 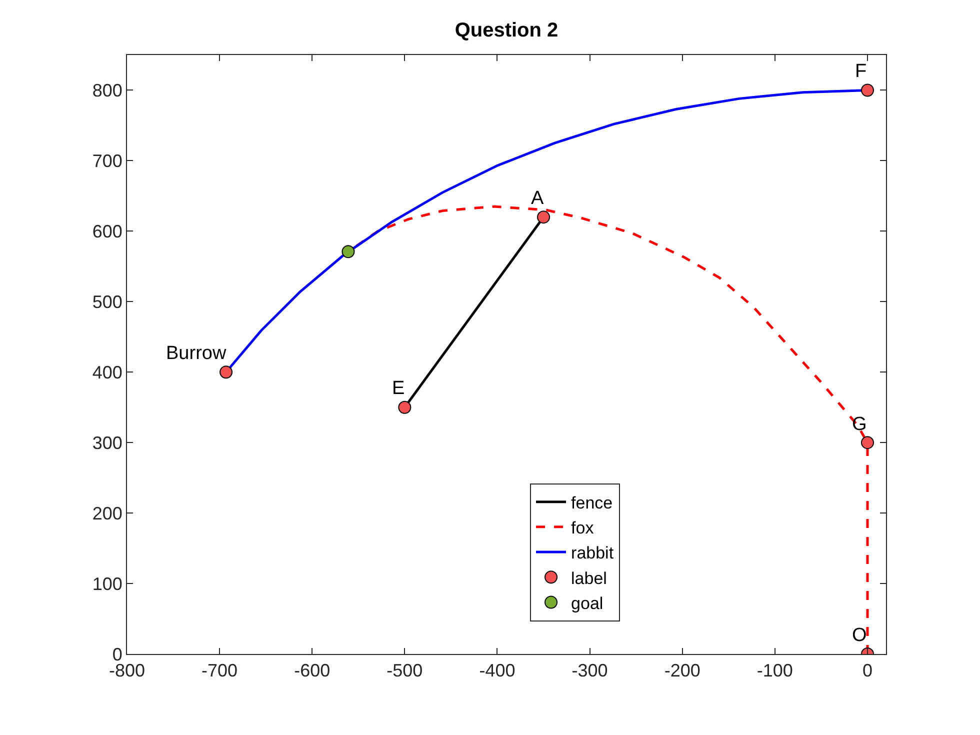 What do you see at coordinates (592, 502) in the screenshot?
I see `legend-label: fence` at bounding box center [592, 502].